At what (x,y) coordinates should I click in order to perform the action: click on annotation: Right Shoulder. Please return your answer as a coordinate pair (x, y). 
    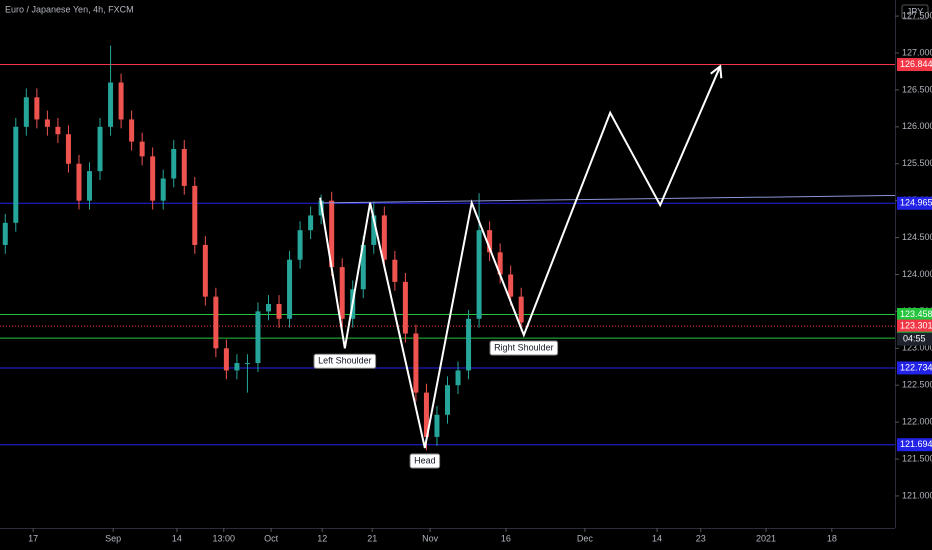
    Looking at the image, I should click on (524, 347).